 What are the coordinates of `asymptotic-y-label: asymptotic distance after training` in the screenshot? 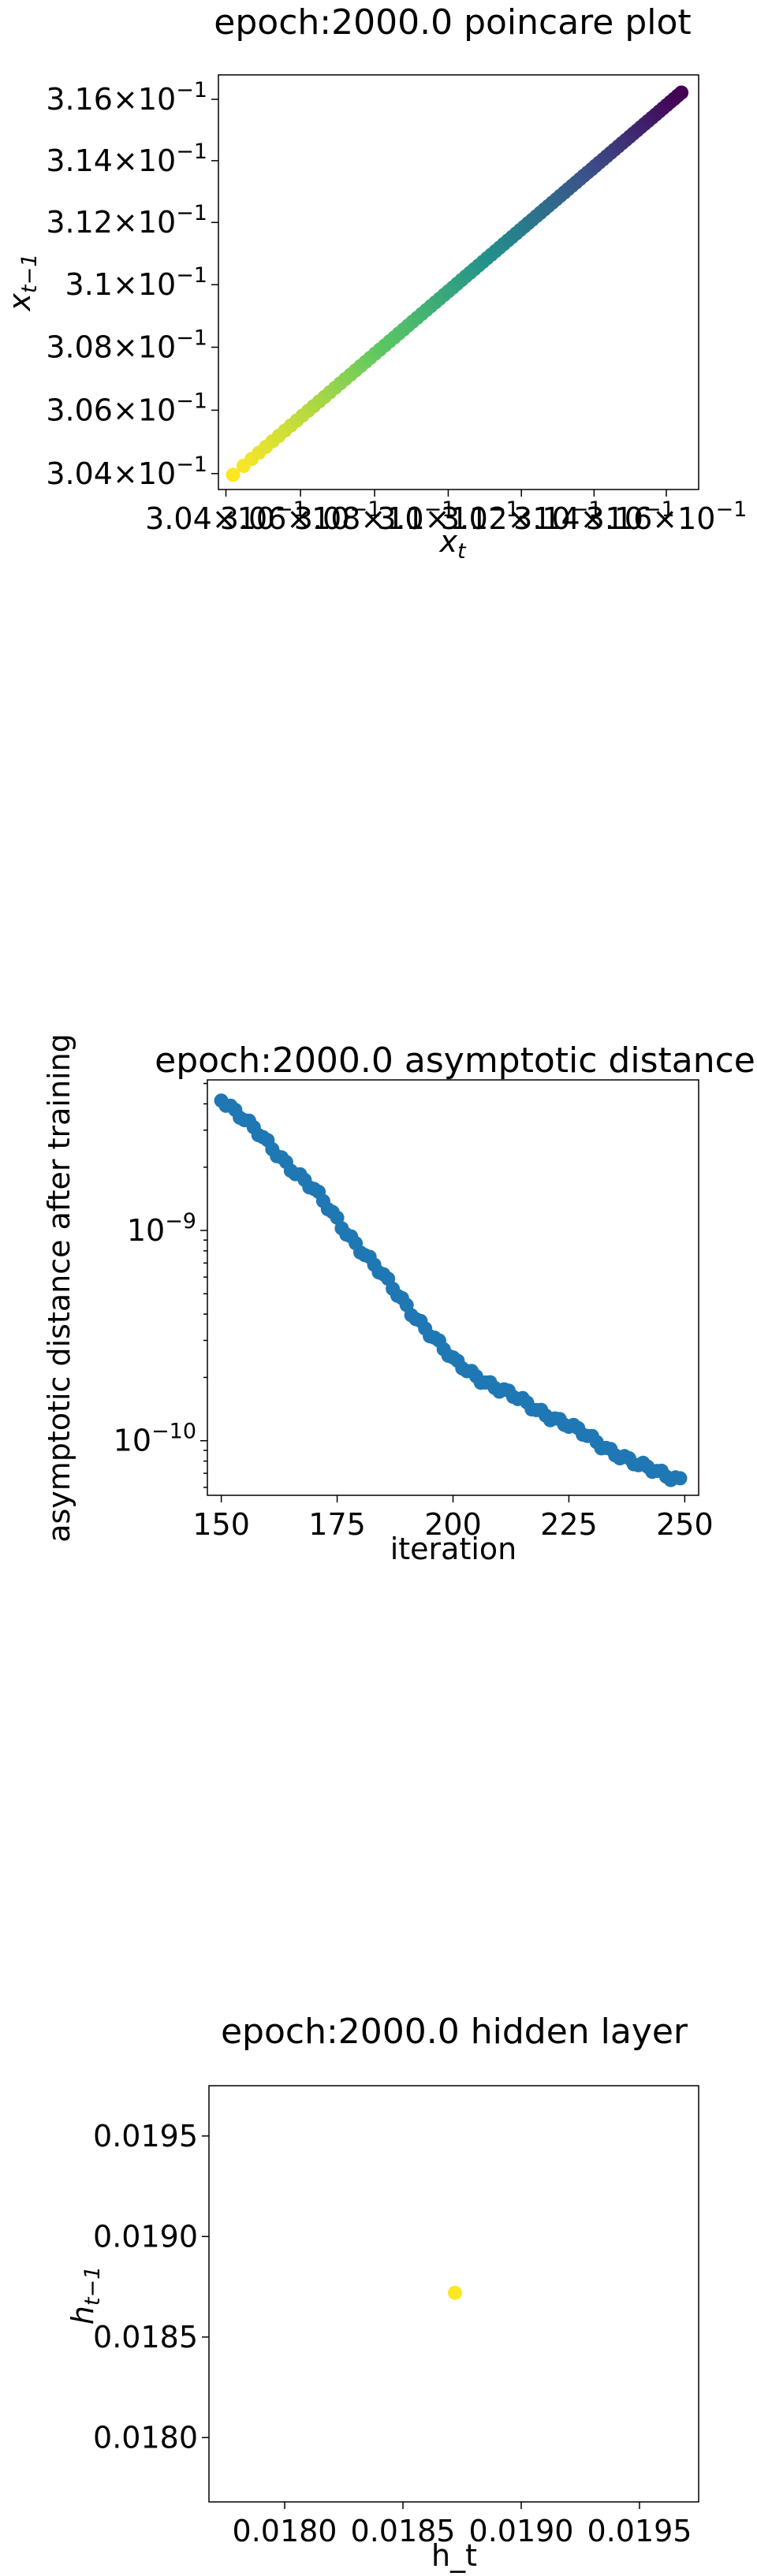 It's located at (59, 1288).